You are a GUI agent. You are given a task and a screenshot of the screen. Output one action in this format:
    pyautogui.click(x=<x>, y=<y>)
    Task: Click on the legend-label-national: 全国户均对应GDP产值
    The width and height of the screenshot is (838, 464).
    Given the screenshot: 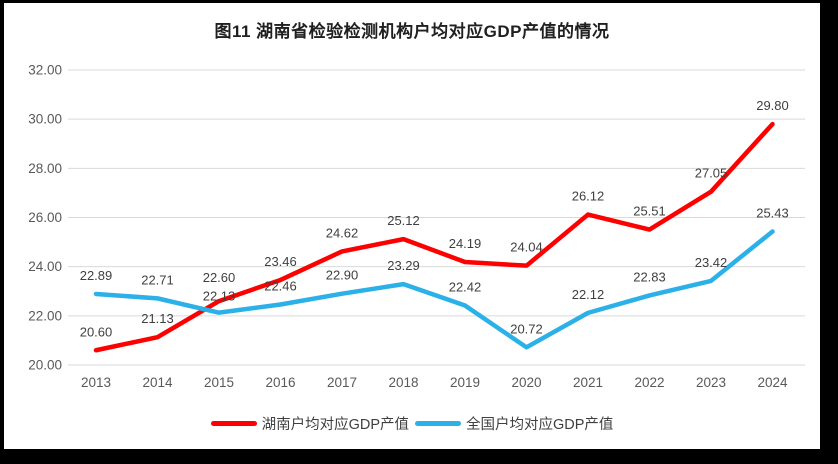 What is the action you would take?
    pyautogui.click(x=540, y=425)
    